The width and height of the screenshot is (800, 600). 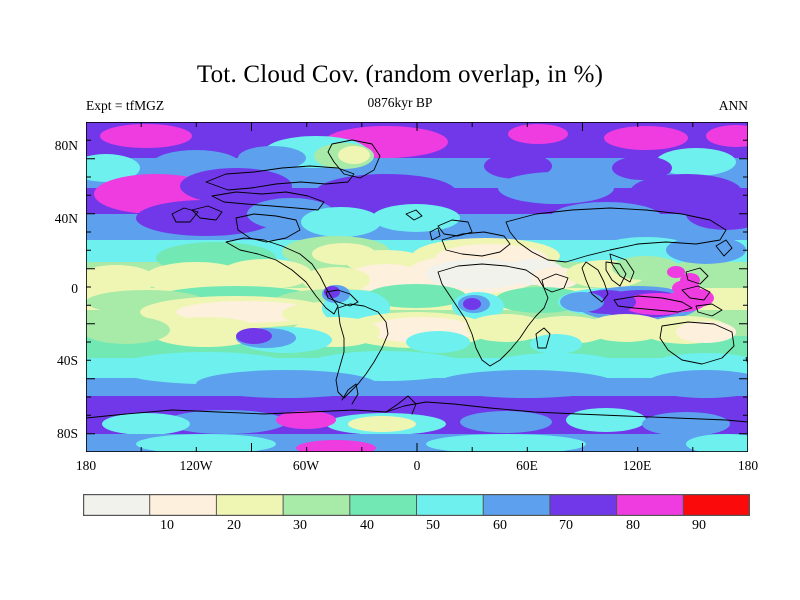 What do you see at coordinates (67, 360) in the screenshot?
I see `y-tick-label: 40S` at bounding box center [67, 360].